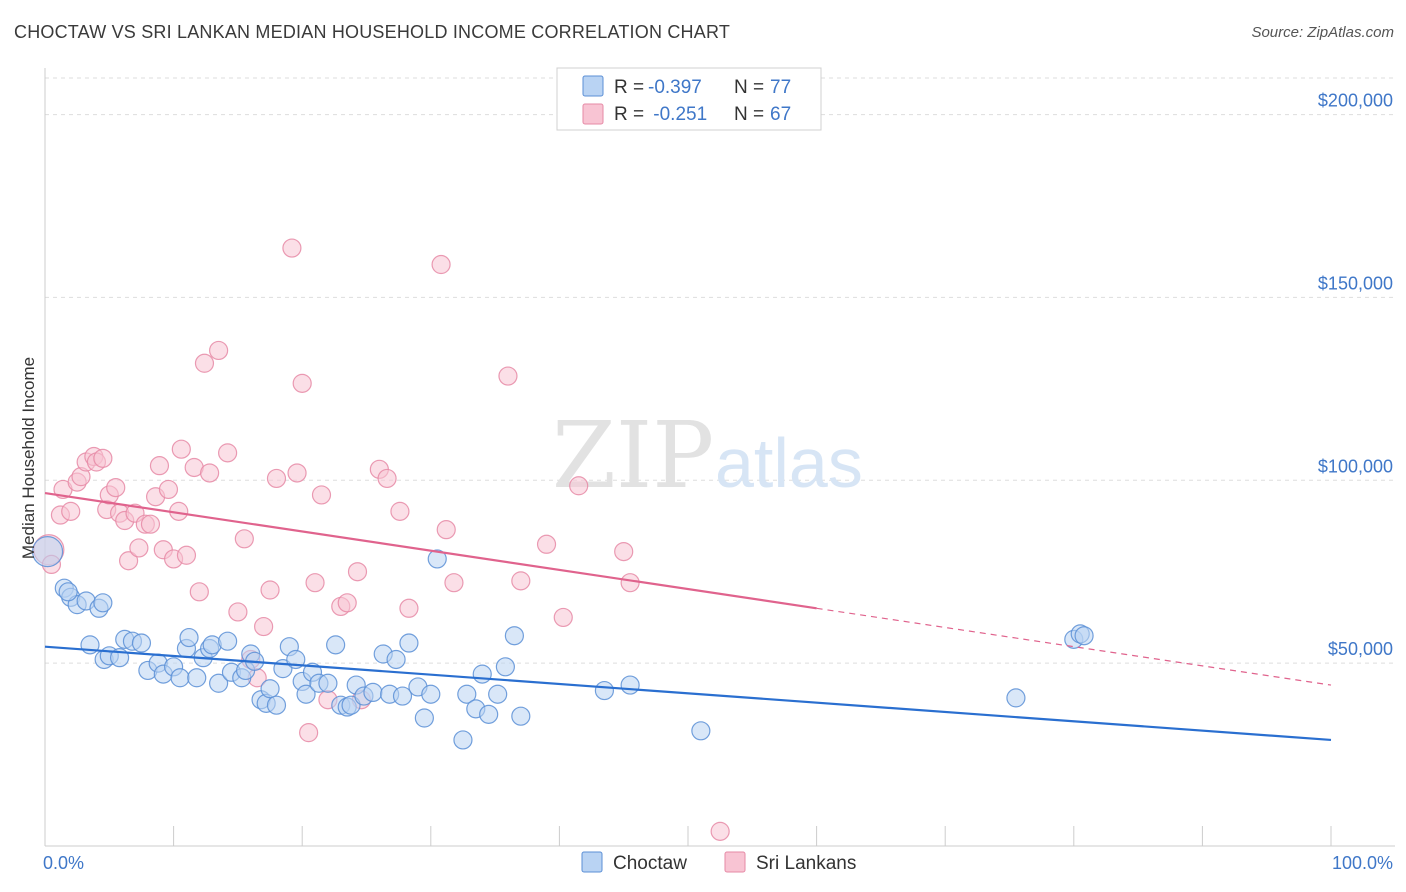 Image resolution: width=1406 pixels, height=892 pixels. Describe the element at coordinates (780, 87) in the screenshot. I see `legend-n-value: 77` at that location.